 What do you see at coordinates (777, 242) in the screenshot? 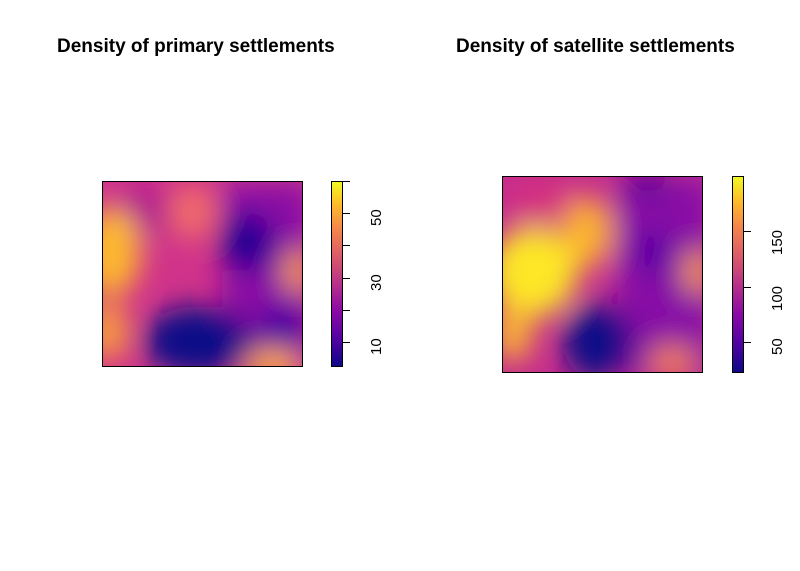
I see `satellite-colorbar-label: 150` at bounding box center [777, 242].